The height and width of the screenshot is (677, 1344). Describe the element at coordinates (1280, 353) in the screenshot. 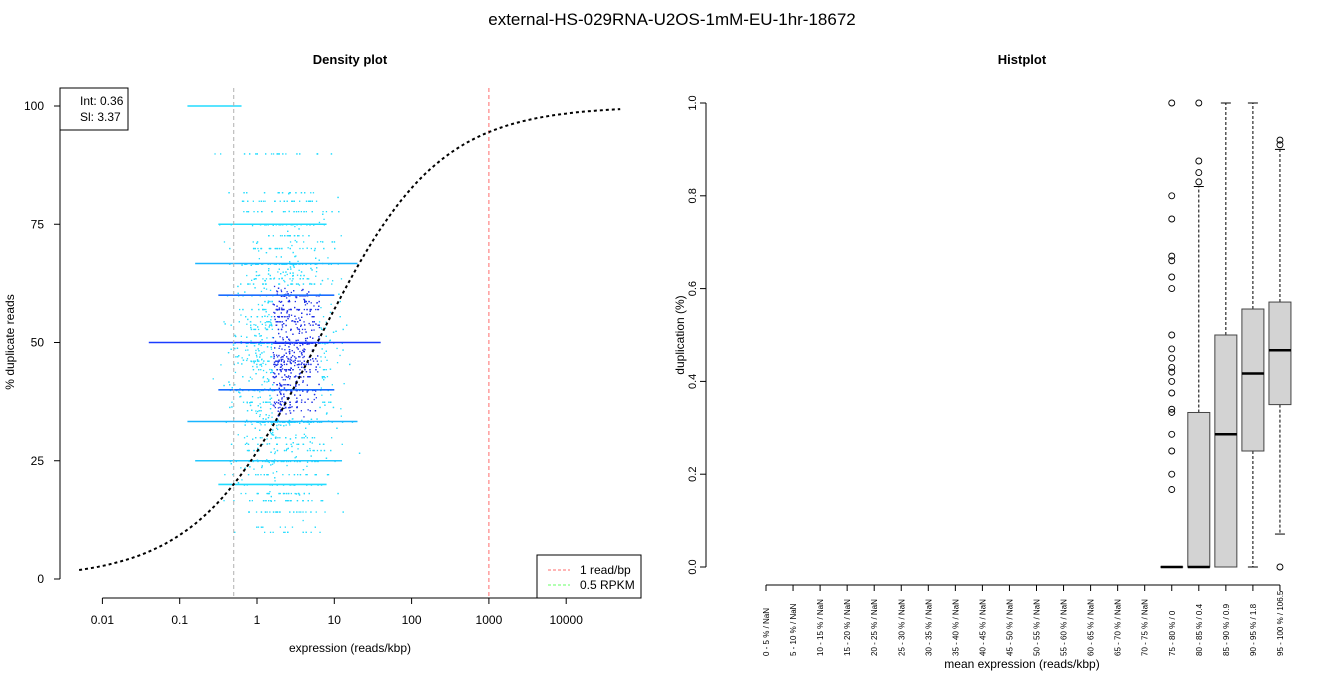

I see `box-body` at that location.